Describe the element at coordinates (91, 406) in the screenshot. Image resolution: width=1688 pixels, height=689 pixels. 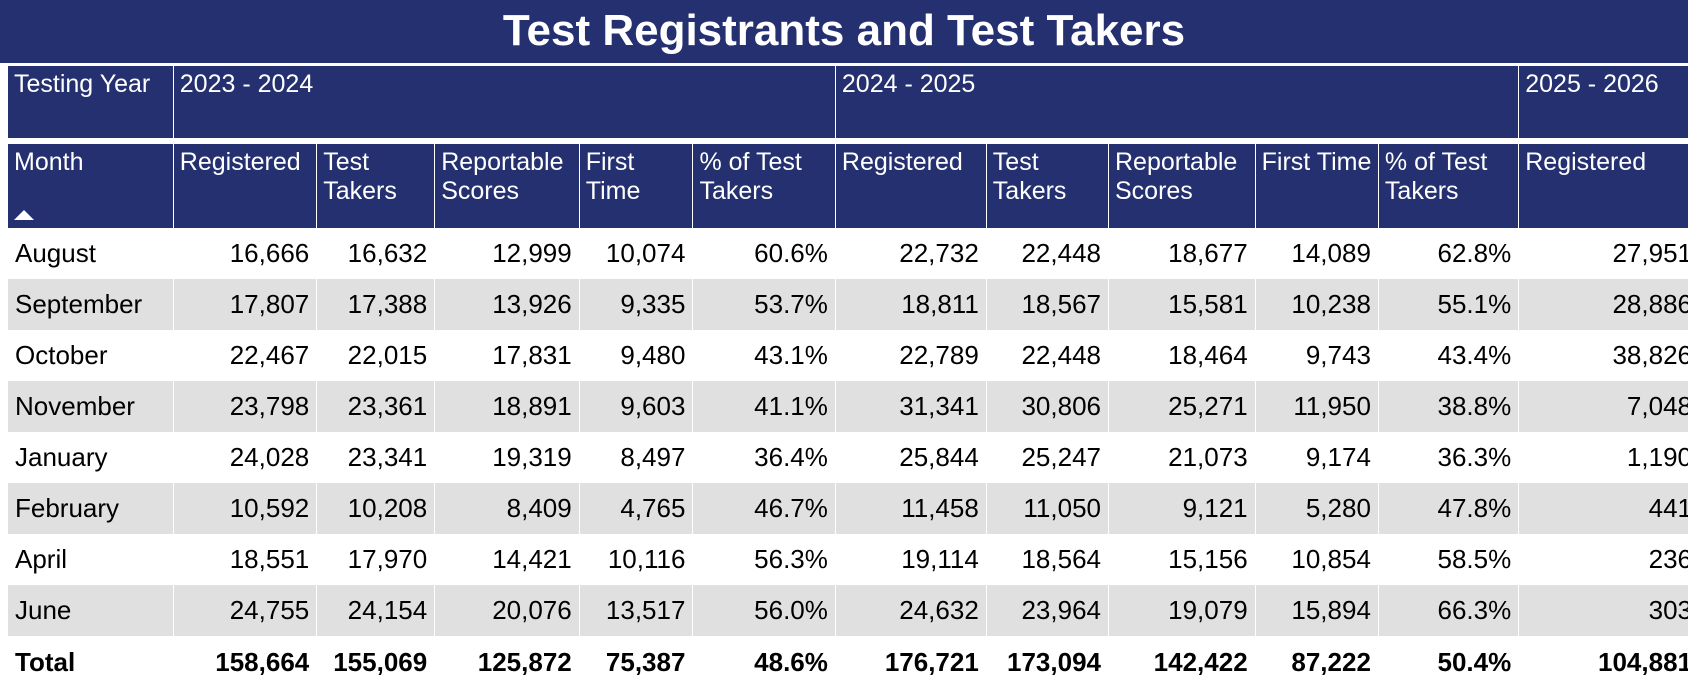
I see `month-cell: November` at that location.